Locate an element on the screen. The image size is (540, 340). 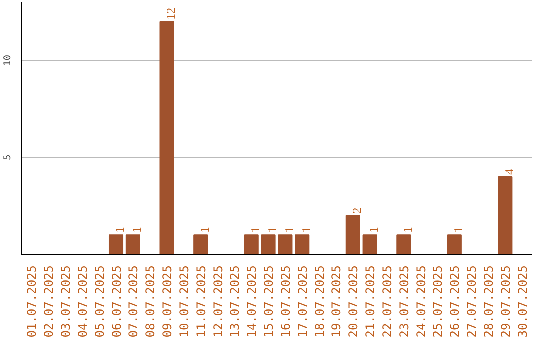
x-tick-label: 01.07.2025 is located at coordinates (32, 301).